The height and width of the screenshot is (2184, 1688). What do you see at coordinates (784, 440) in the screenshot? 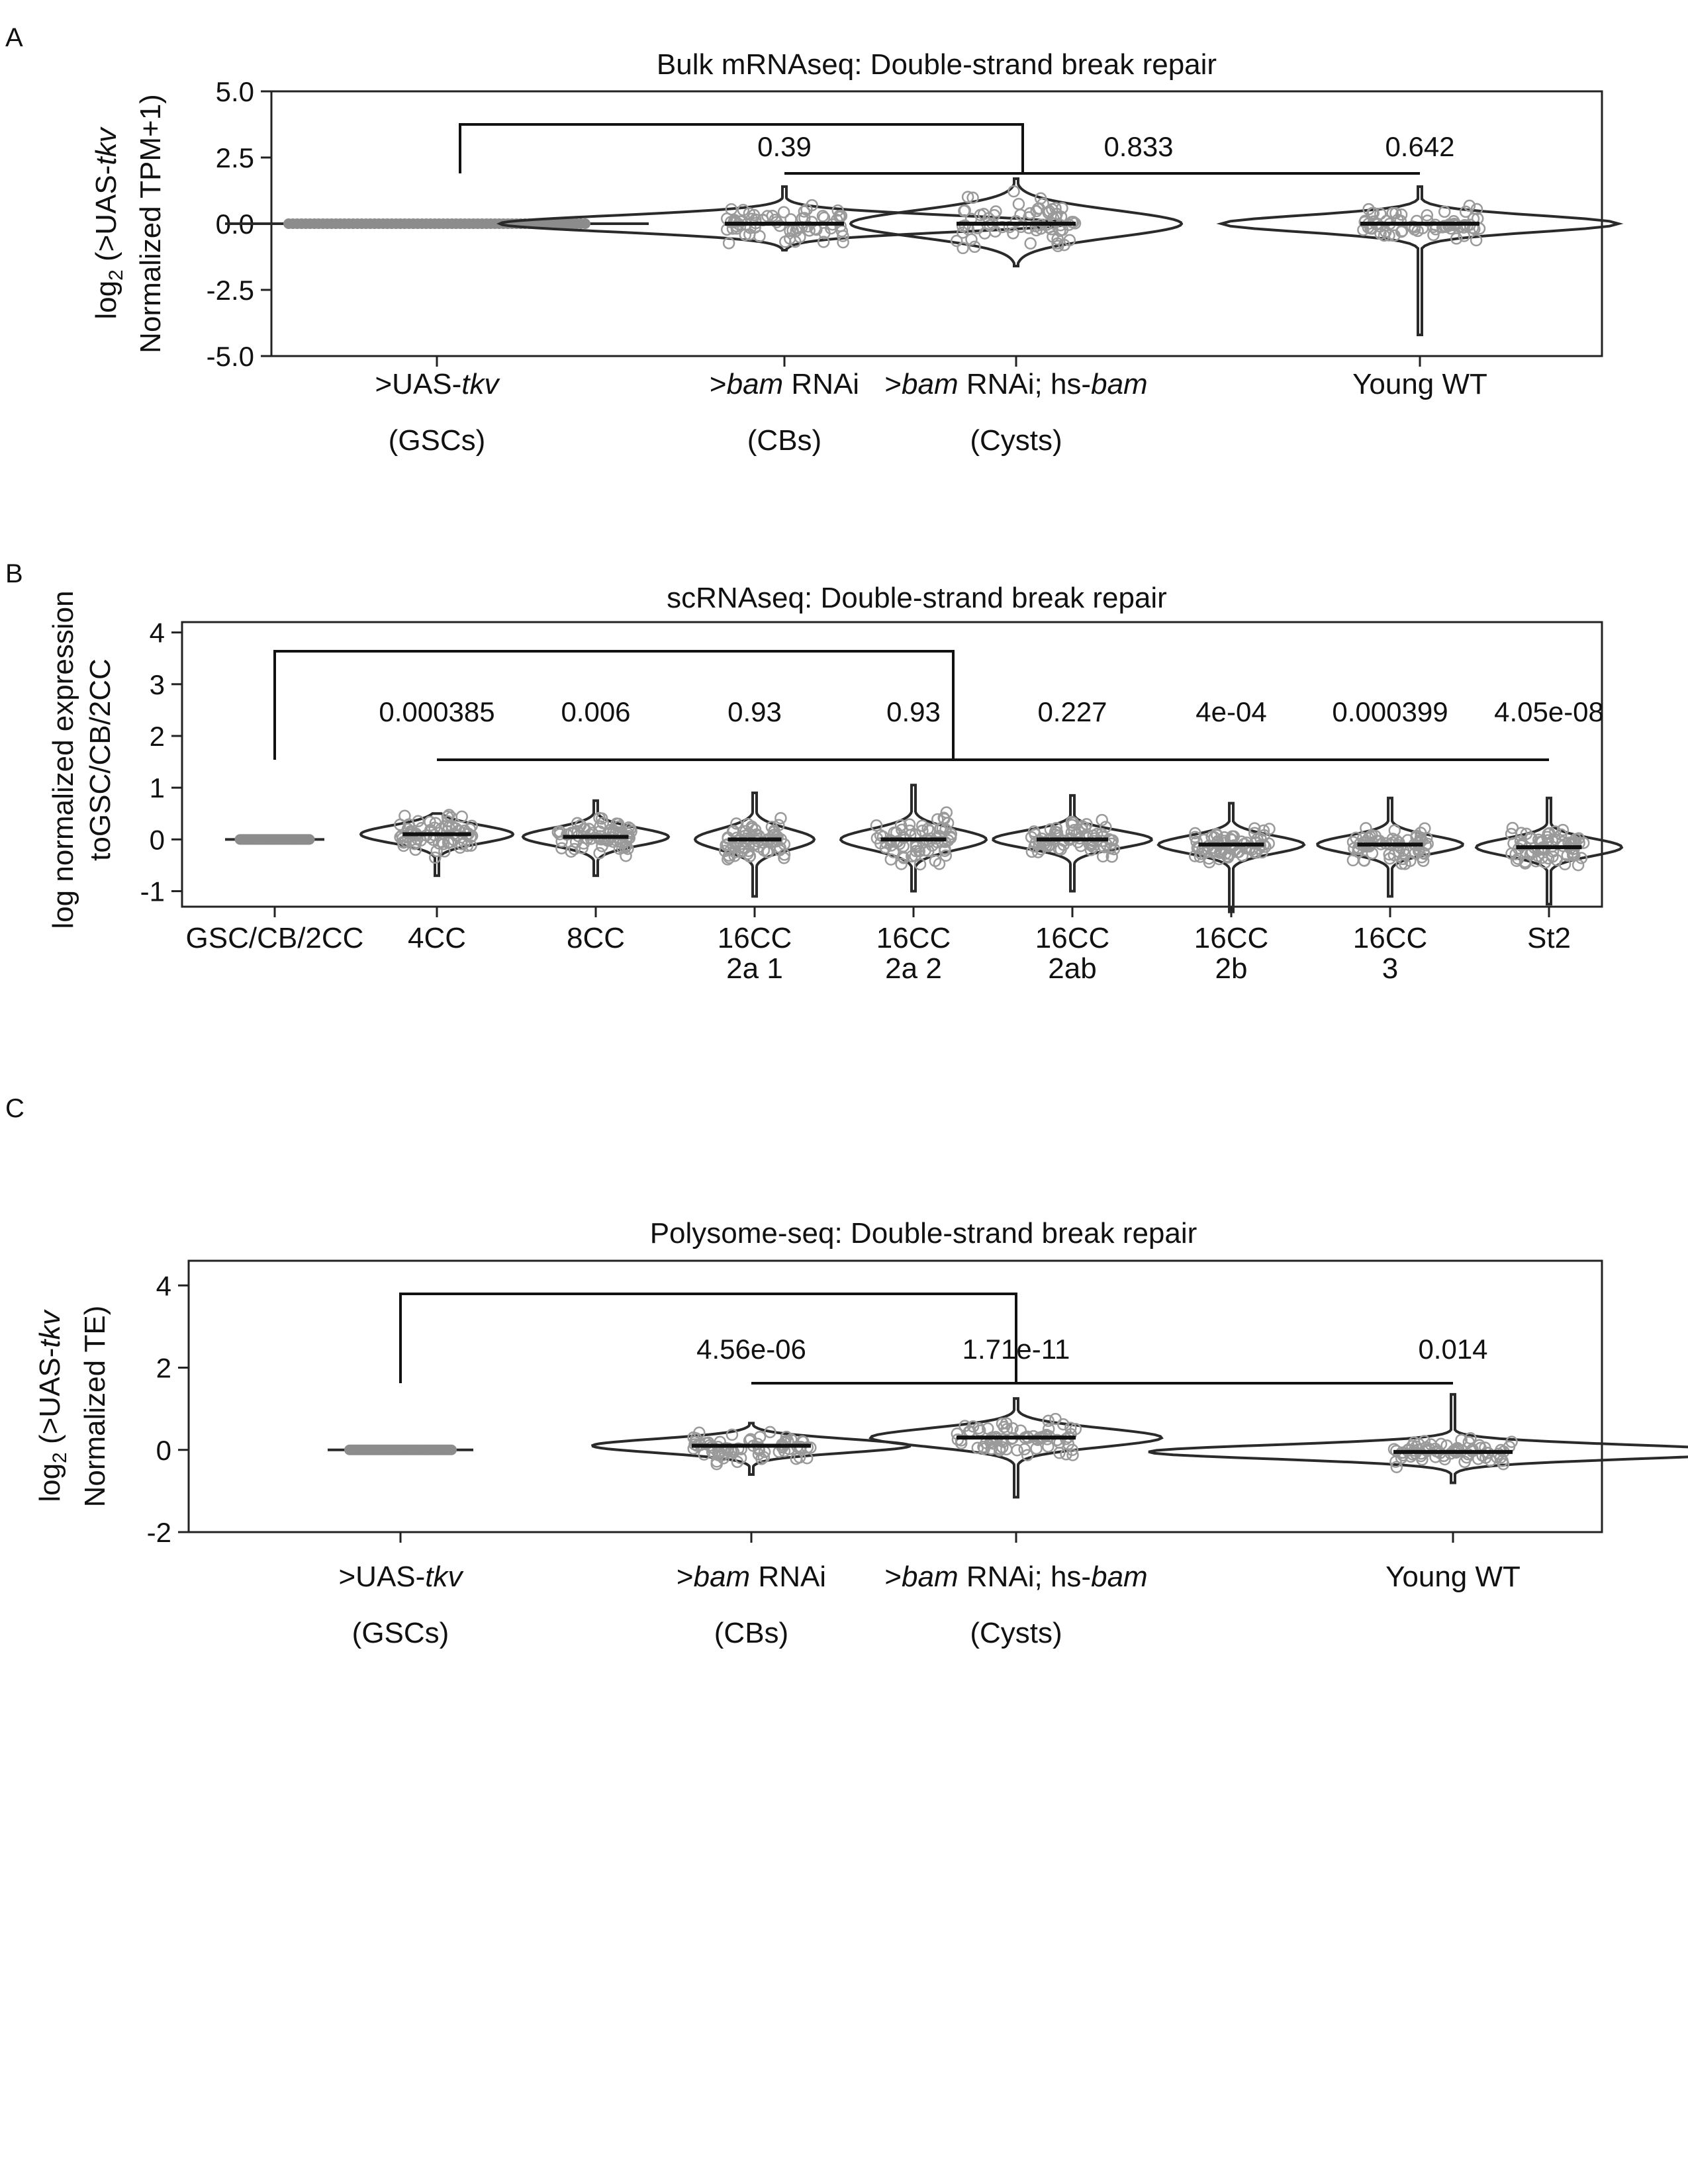
I see `x-category-sublabel: (CBs)` at bounding box center [784, 440].